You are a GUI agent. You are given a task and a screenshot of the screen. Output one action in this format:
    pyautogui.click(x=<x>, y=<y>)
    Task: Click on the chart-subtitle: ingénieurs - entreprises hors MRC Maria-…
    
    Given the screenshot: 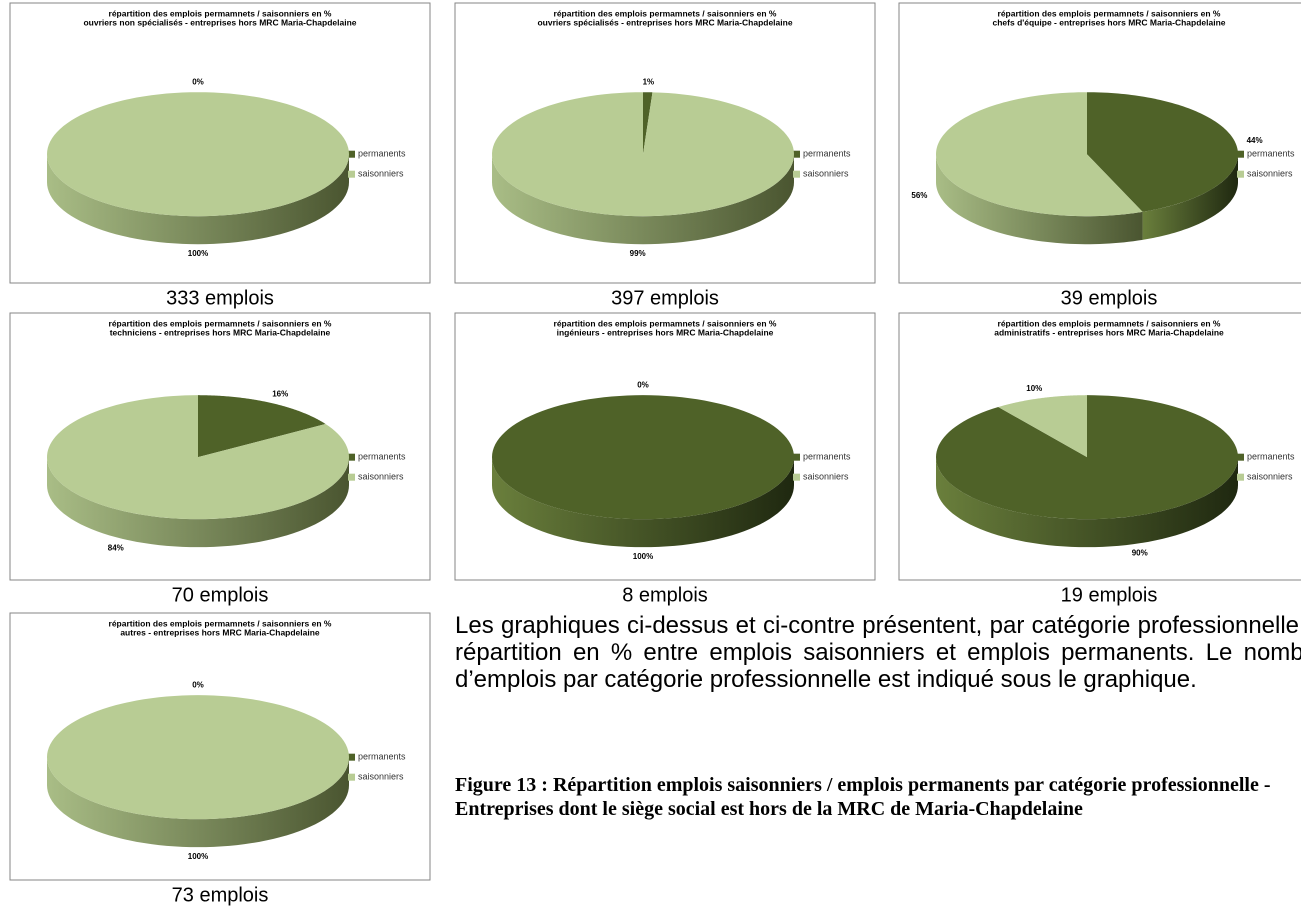 What is the action you would take?
    pyautogui.click(x=665, y=332)
    